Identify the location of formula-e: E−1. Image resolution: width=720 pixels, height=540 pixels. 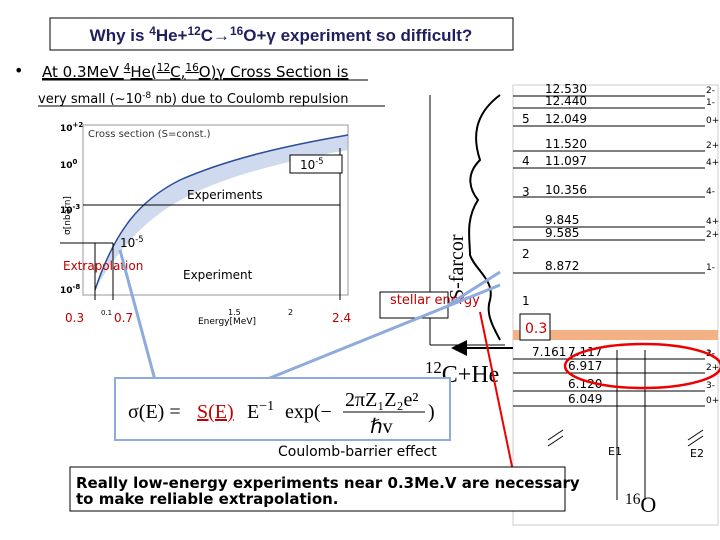
(260, 411).